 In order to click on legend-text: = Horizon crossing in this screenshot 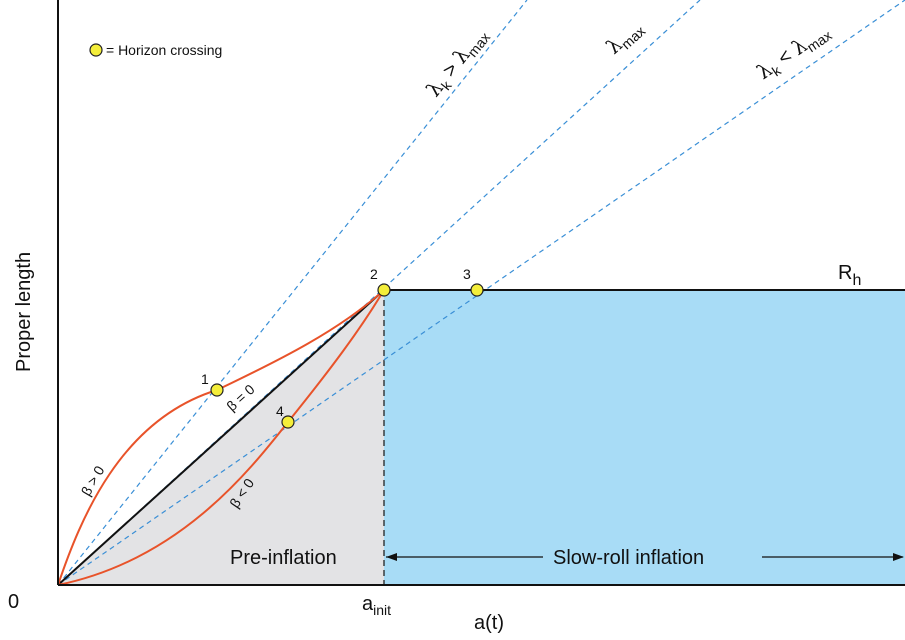, I will do `click(164, 50)`.